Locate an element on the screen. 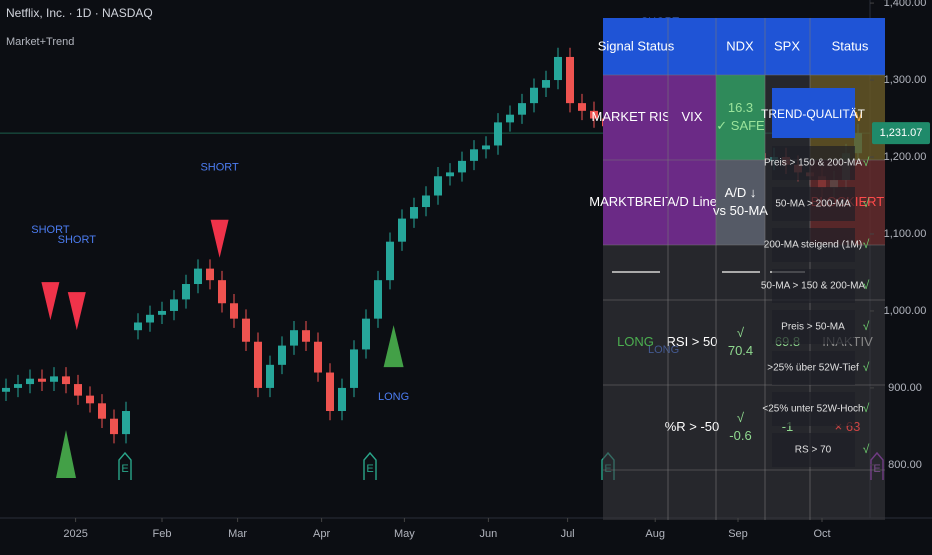 This screenshot has width=932, height=555. x-tick-label: Oct is located at coordinates (821, 534).